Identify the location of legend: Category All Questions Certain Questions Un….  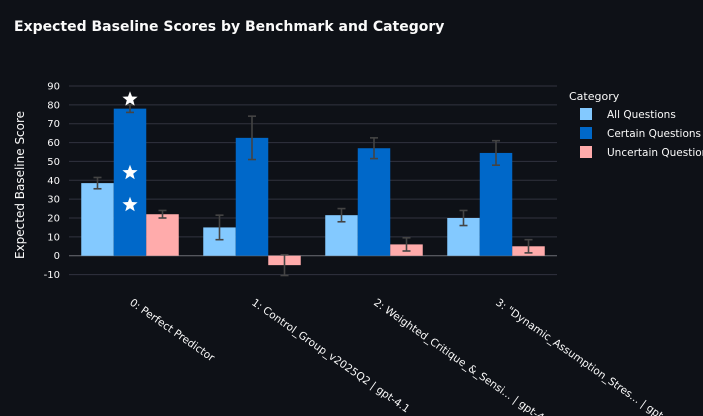
(636, 124).